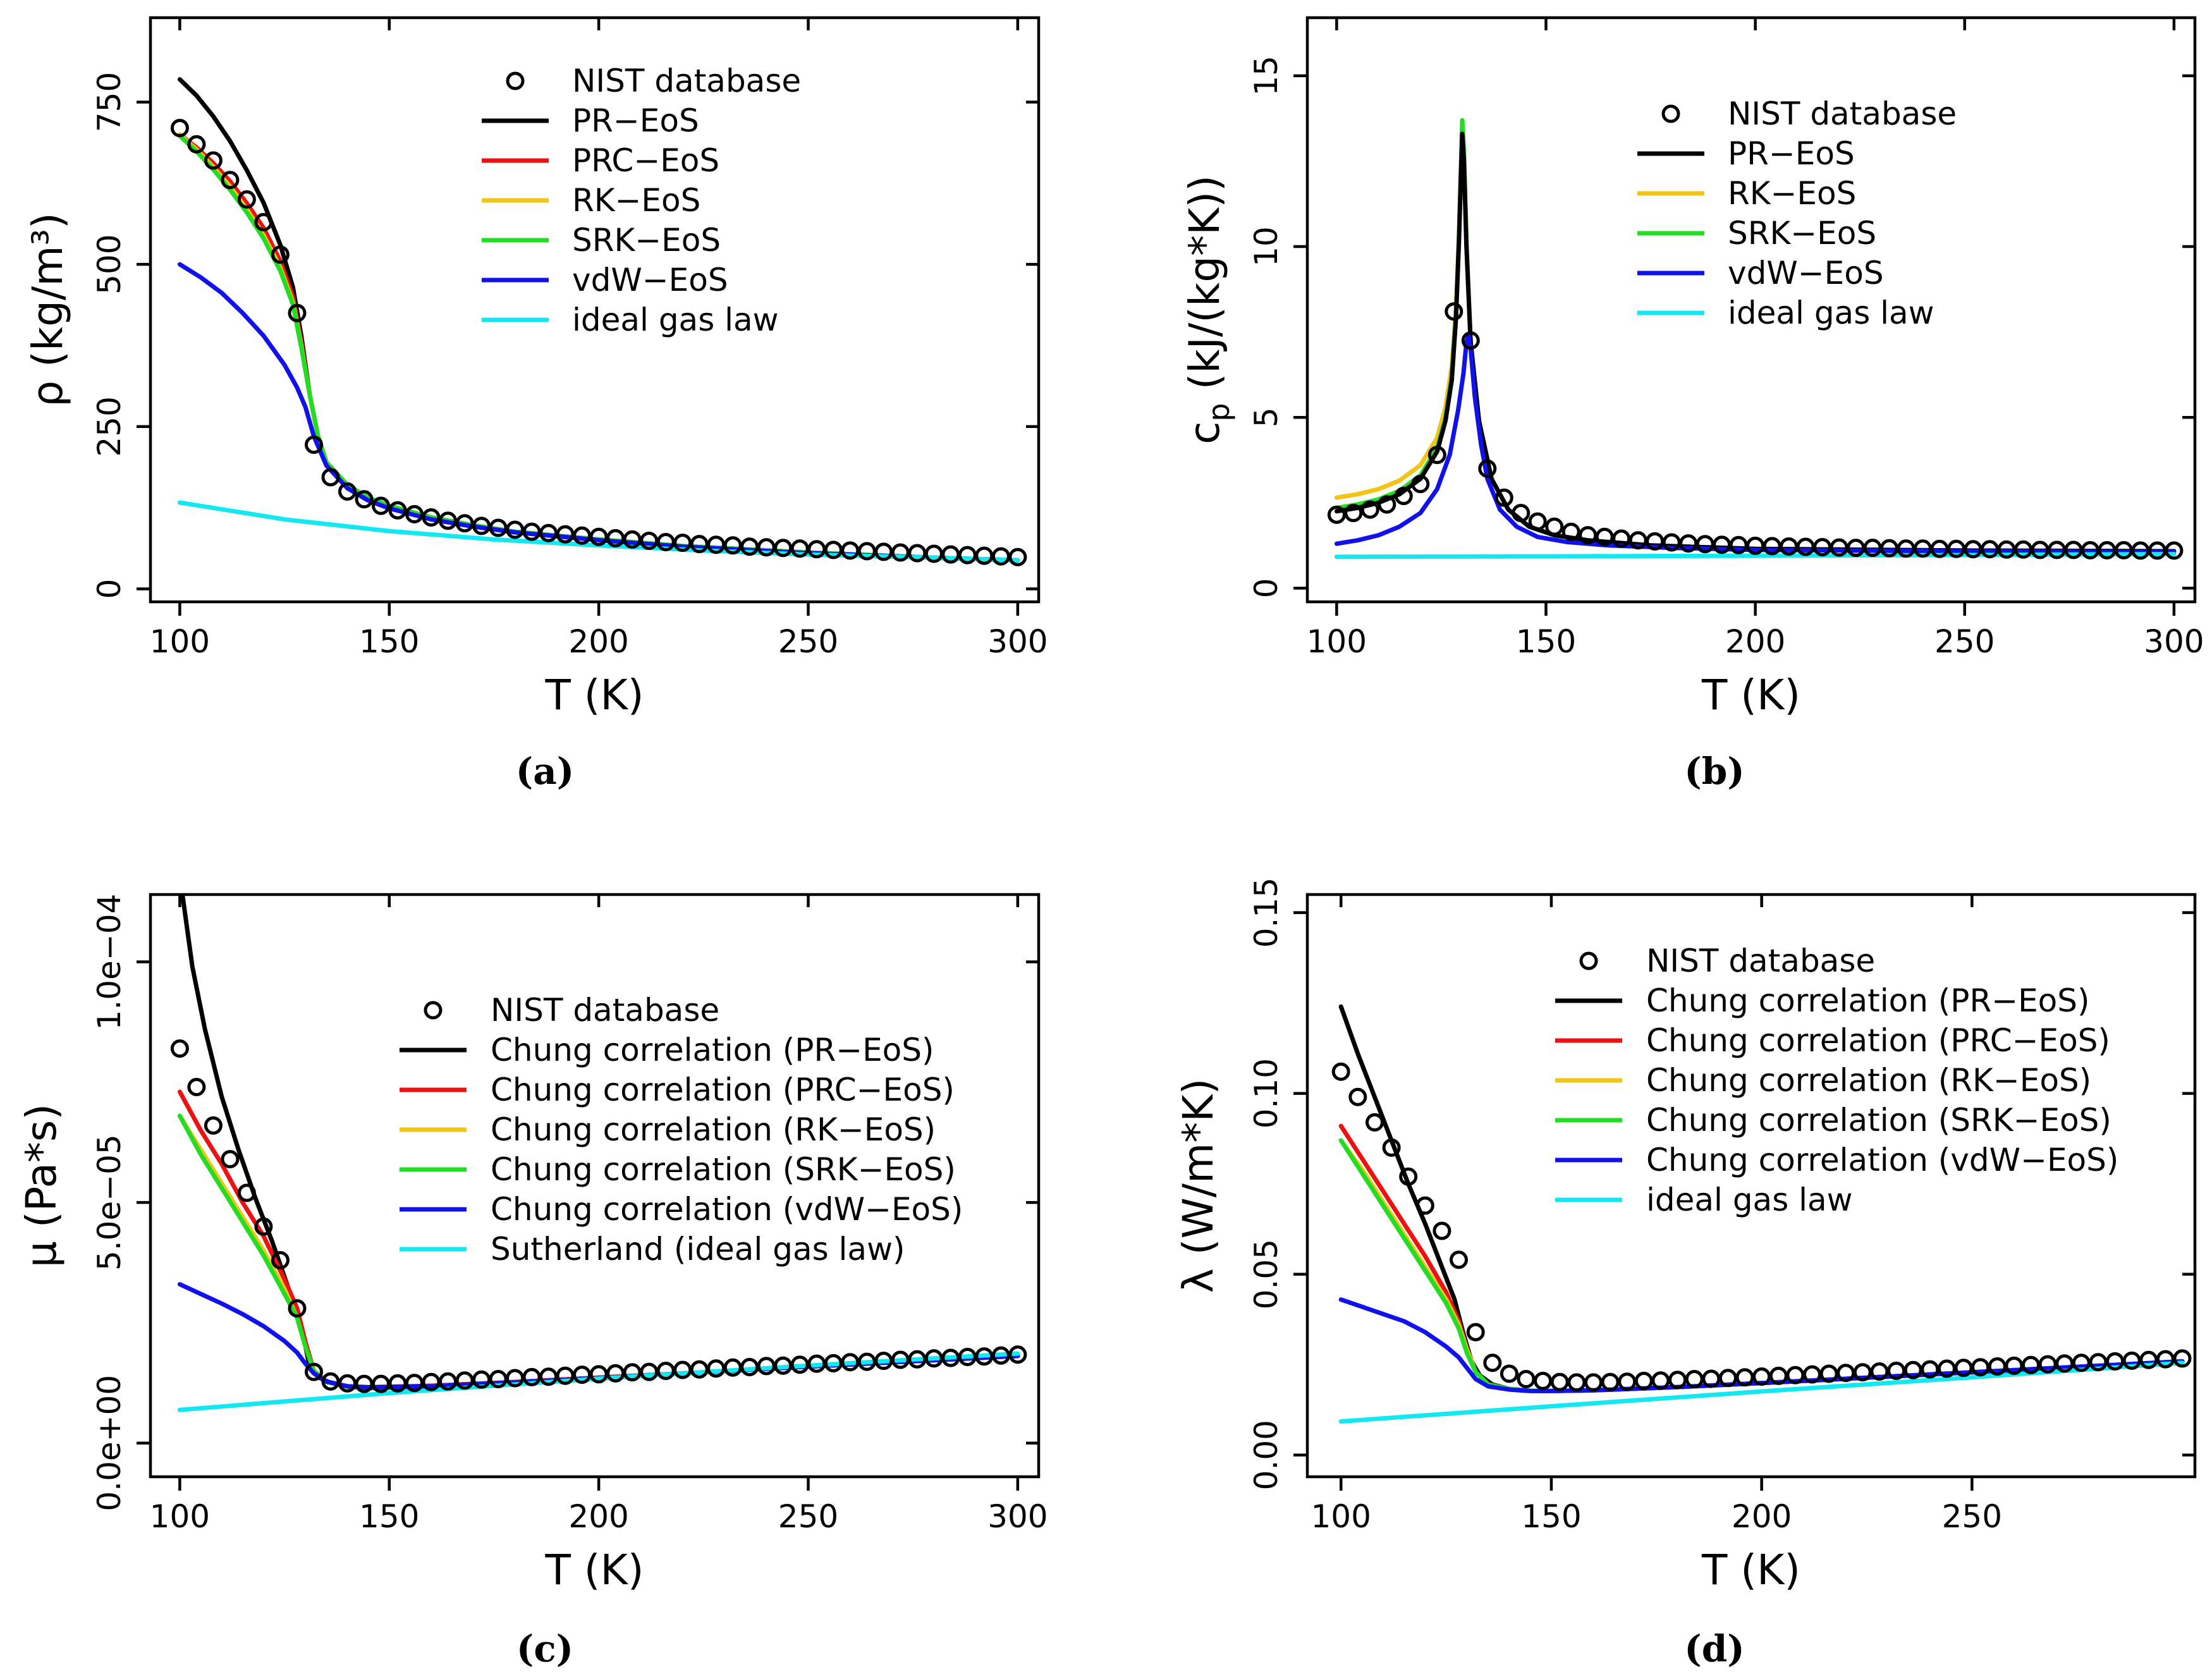  Describe the element at coordinates (180, 1516) in the screenshot. I see `x-tick-label: 100` at that location.